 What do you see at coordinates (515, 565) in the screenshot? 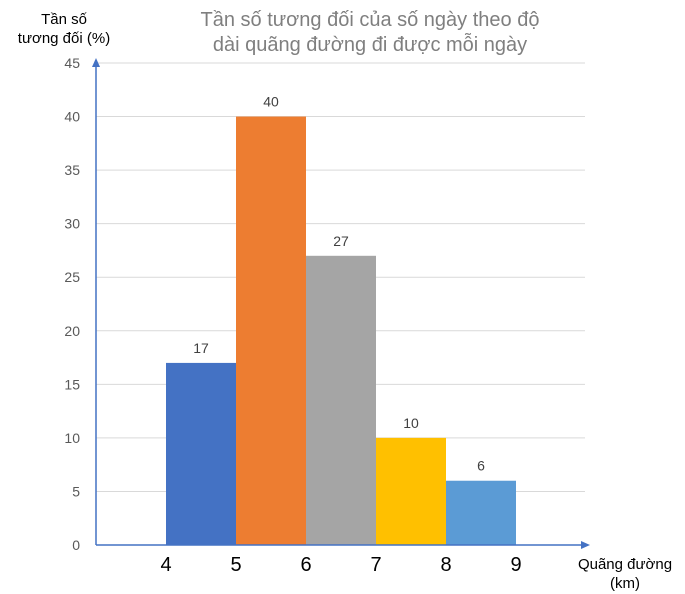
I see `x-tick-label: 9` at bounding box center [515, 565].